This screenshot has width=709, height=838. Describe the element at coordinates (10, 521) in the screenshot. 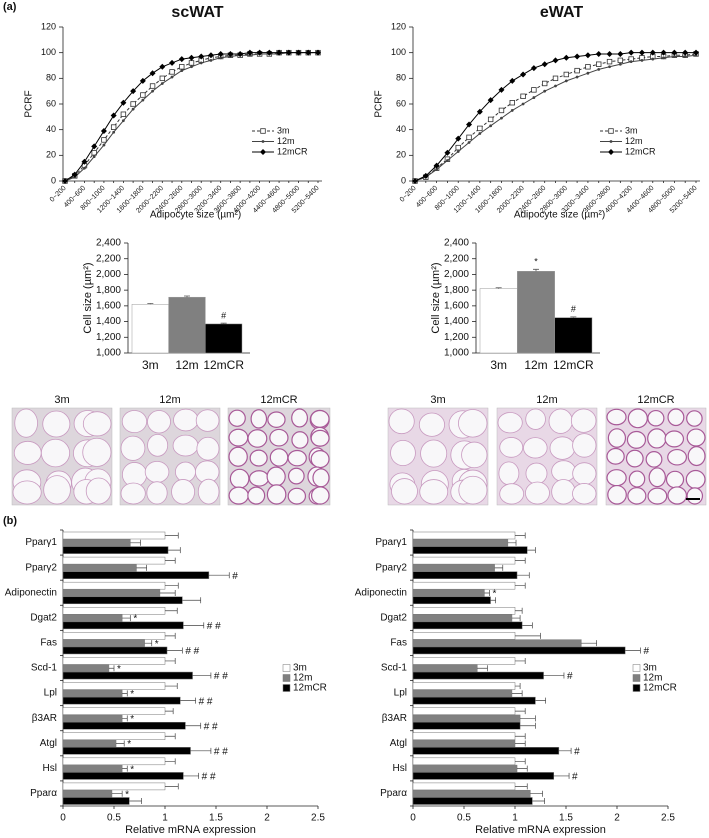

I see `panel-label: (b)` at that location.